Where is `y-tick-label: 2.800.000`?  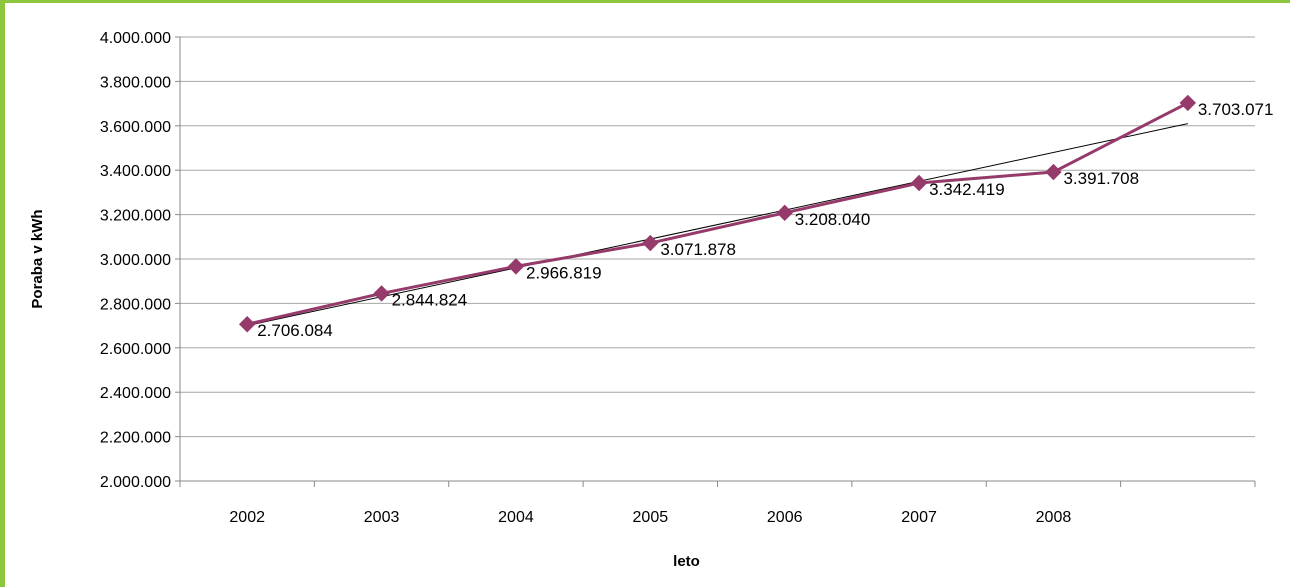
y-tick-label: 2.800.000 is located at coordinates (135, 304).